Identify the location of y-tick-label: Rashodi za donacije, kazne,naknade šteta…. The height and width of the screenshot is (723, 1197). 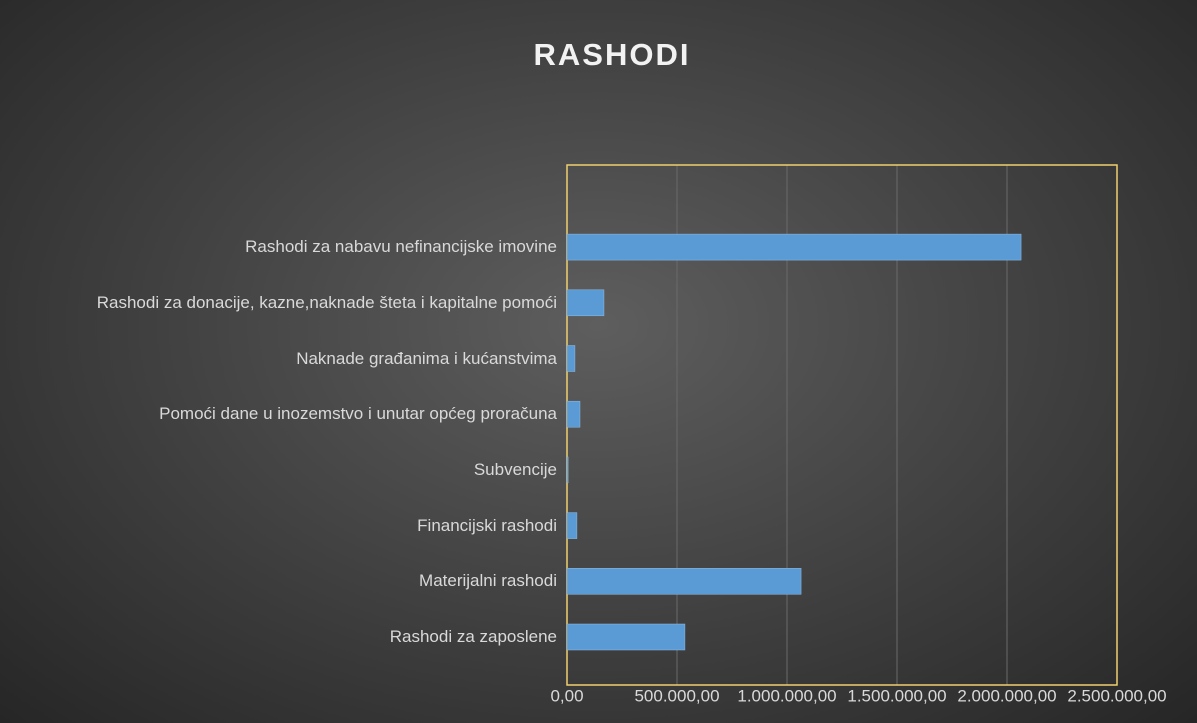
(278, 303).